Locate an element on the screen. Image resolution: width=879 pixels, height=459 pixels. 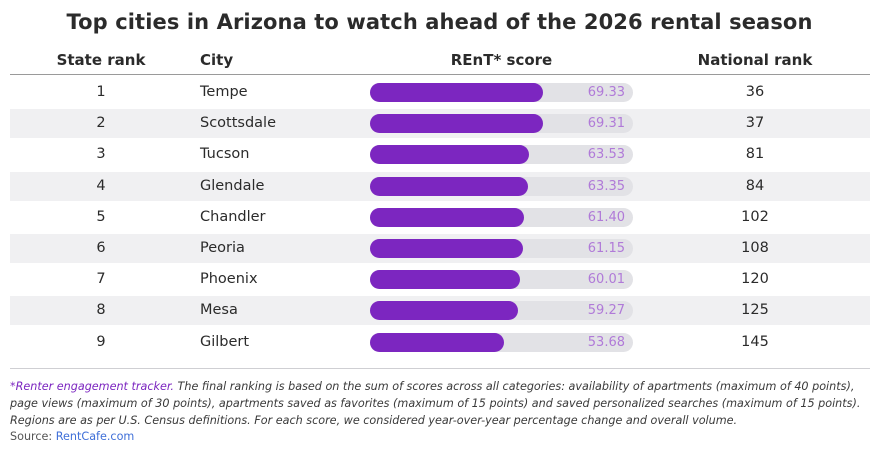
bar-track: 69.31 is located at coordinates (501, 124).